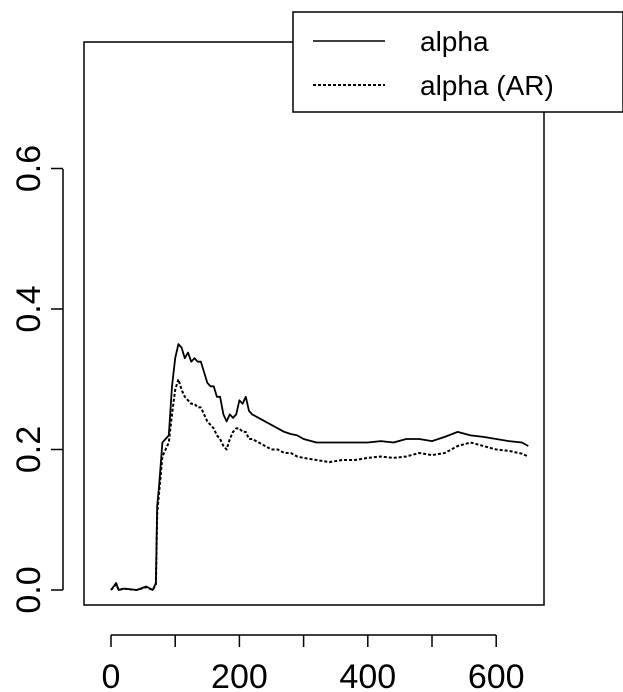 The width and height of the screenshot is (623, 692). I want to click on legend: alpha alpha (AR), so click(457, 62).